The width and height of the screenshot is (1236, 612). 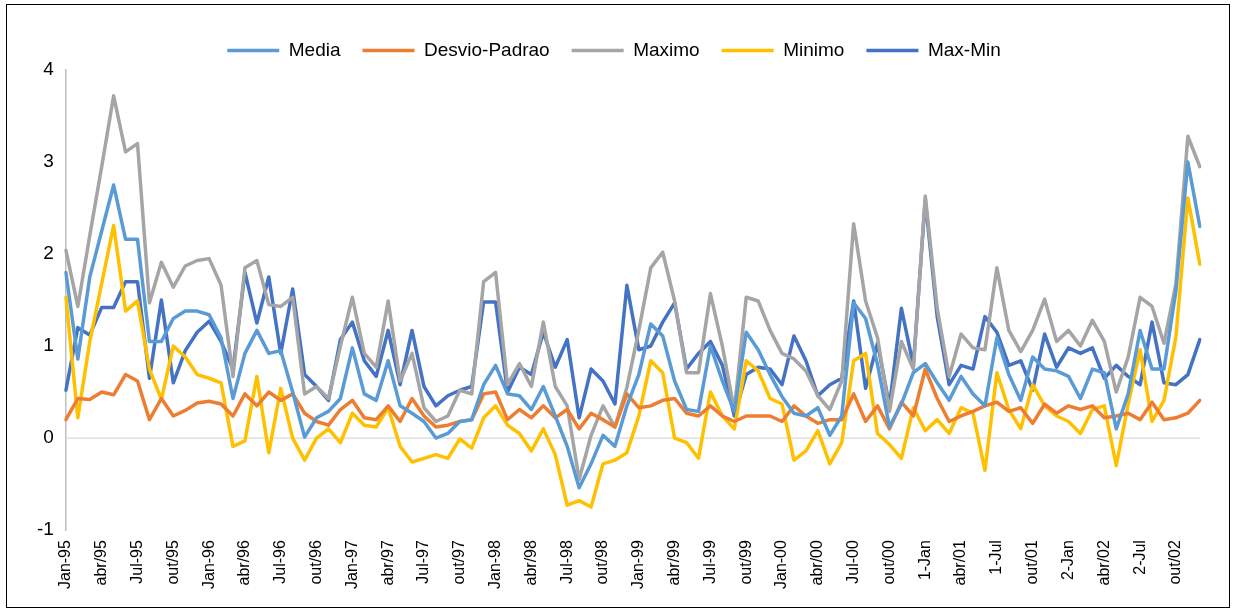 I want to click on x-tick-label: out/96, so click(x=315, y=562).